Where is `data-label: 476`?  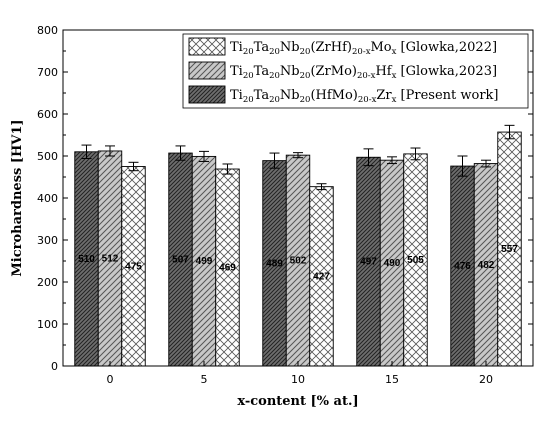
data-label: 476 is located at coordinates (462, 266).